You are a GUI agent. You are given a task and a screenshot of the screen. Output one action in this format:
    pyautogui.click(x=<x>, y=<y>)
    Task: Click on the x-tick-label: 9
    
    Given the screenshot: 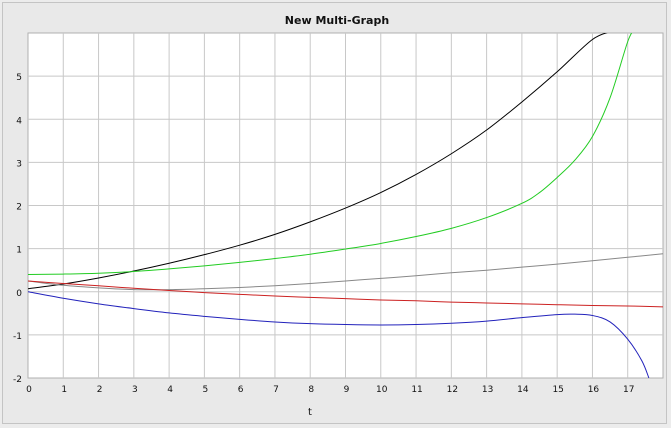 What is the action you would take?
    pyautogui.click(x=347, y=390)
    